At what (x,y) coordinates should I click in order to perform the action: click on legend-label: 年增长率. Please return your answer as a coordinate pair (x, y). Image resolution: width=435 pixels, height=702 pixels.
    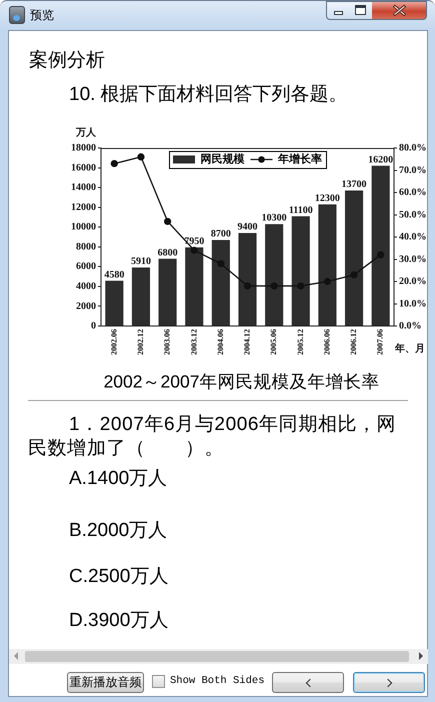
    Looking at the image, I should click on (299, 159).